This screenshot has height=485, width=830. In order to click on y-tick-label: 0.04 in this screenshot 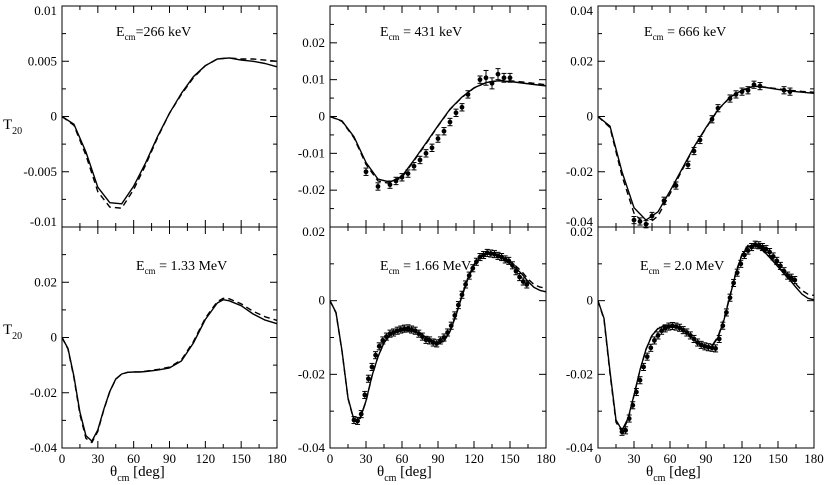, I will do `click(581, 10)`.